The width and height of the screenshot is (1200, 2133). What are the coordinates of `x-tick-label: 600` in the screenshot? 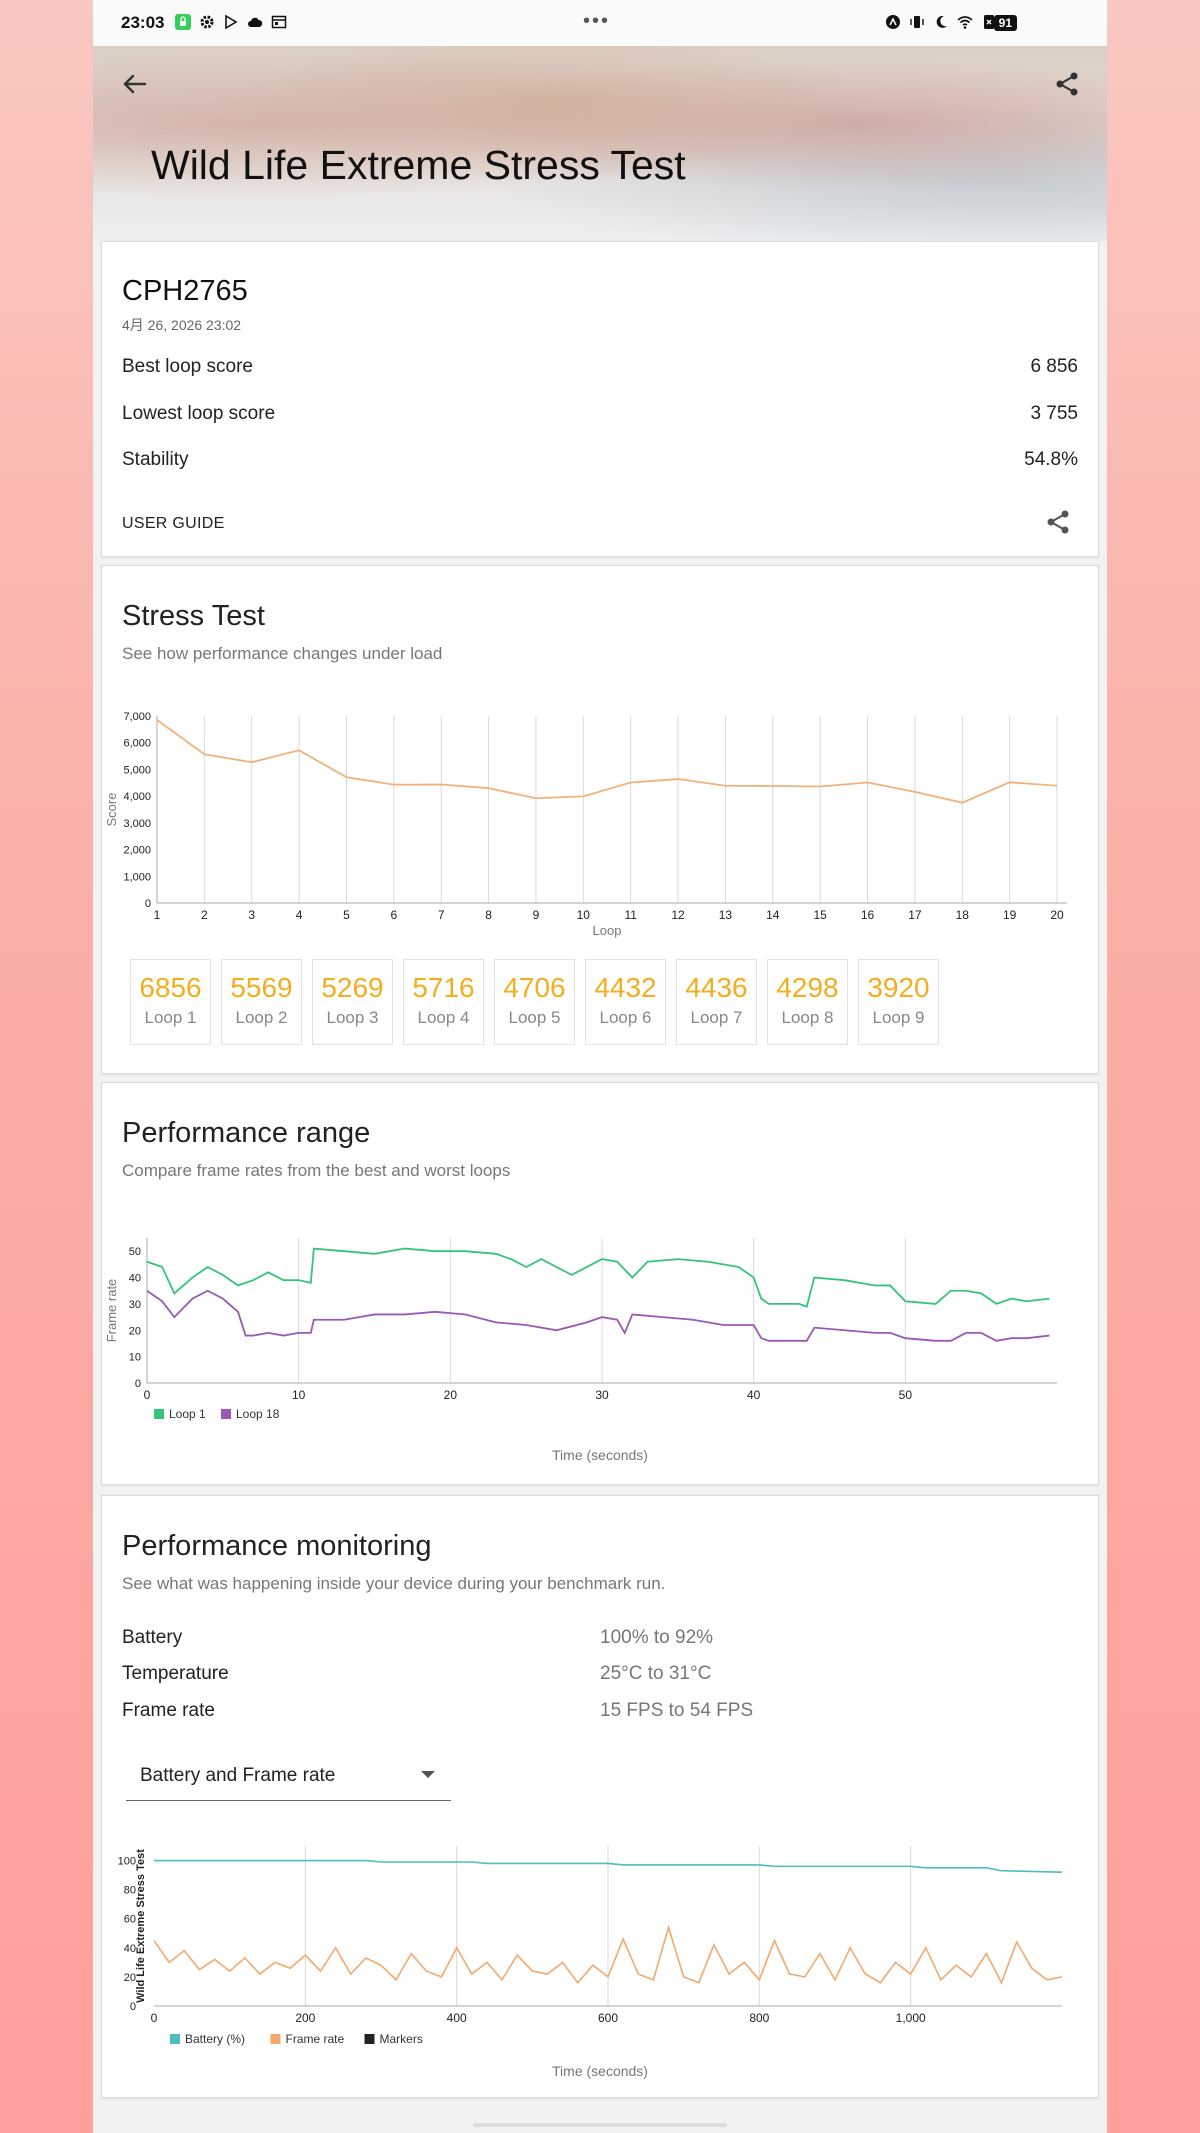 It's located at (608, 2018).